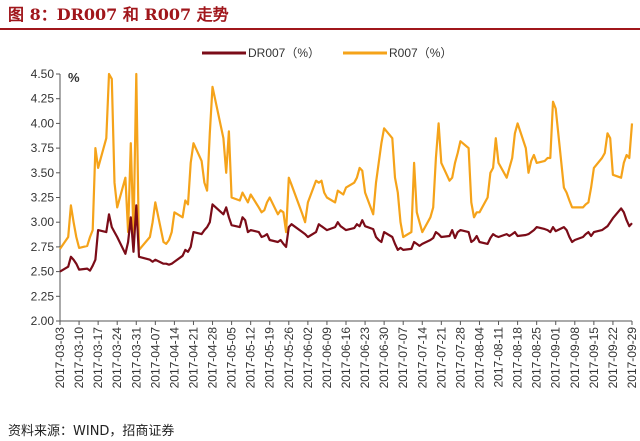 Image resolution: width=640 pixels, height=441 pixels. I want to click on x-tick-label: 2017-08-18, so click(518, 358).